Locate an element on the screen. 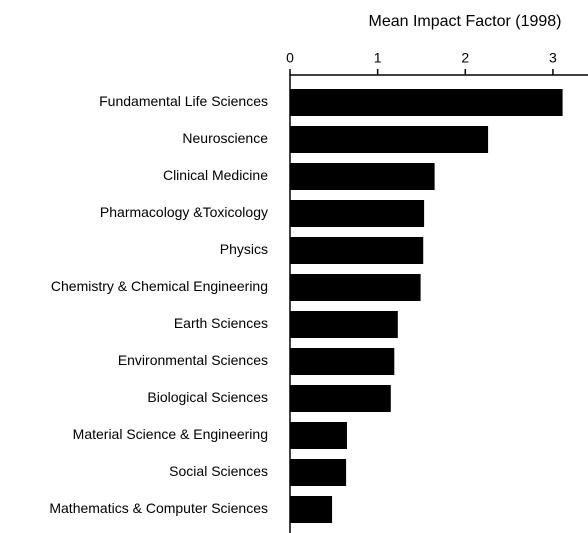 Image resolution: width=588 pixels, height=533 pixels. y-tick-label: Pharmacology &Toxicology is located at coordinates (184, 212).